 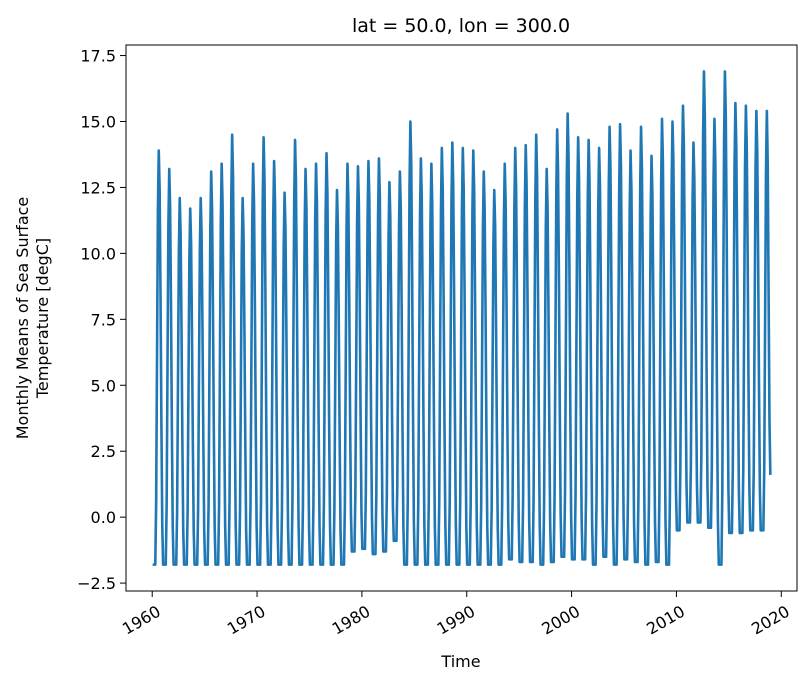 What do you see at coordinates (461, 26) in the screenshot?
I see `chart-title: lat = 50.0, lon = 300.0` at bounding box center [461, 26].